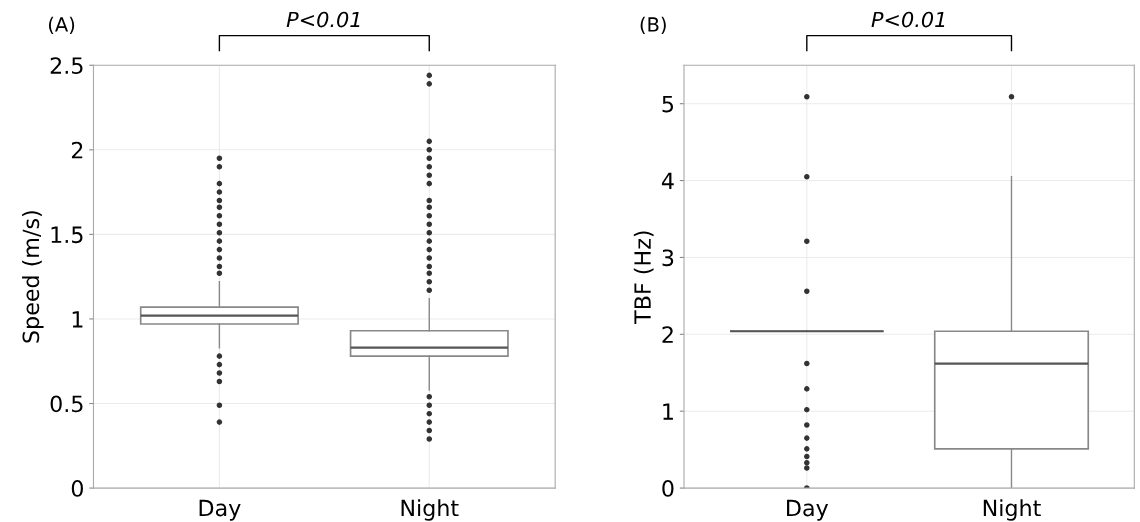  What do you see at coordinates (668, 258) in the screenshot?
I see `y-tick-label: 3` at bounding box center [668, 258].